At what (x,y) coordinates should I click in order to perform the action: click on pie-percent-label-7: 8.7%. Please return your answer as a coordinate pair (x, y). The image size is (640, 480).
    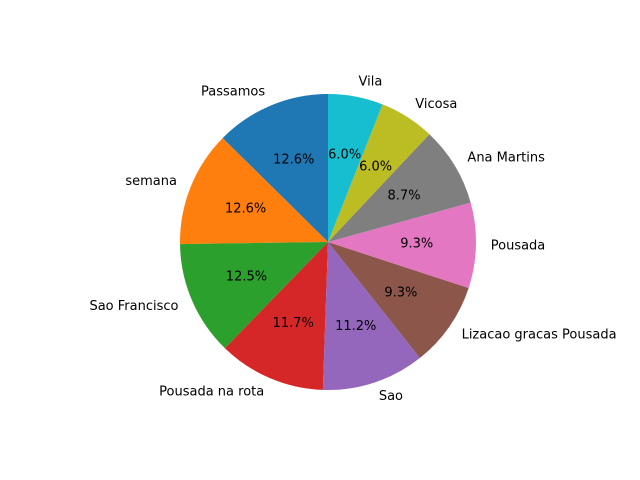
    Looking at the image, I should click on (404, 196).